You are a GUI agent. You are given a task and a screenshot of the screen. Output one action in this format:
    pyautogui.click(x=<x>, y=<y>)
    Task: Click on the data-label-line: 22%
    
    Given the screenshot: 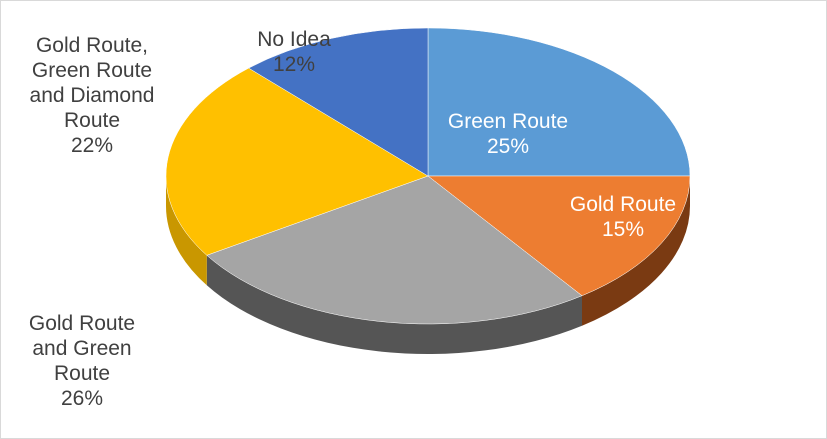 What is the action you would take?
    pyautogui.click(x=92, y=145)
    